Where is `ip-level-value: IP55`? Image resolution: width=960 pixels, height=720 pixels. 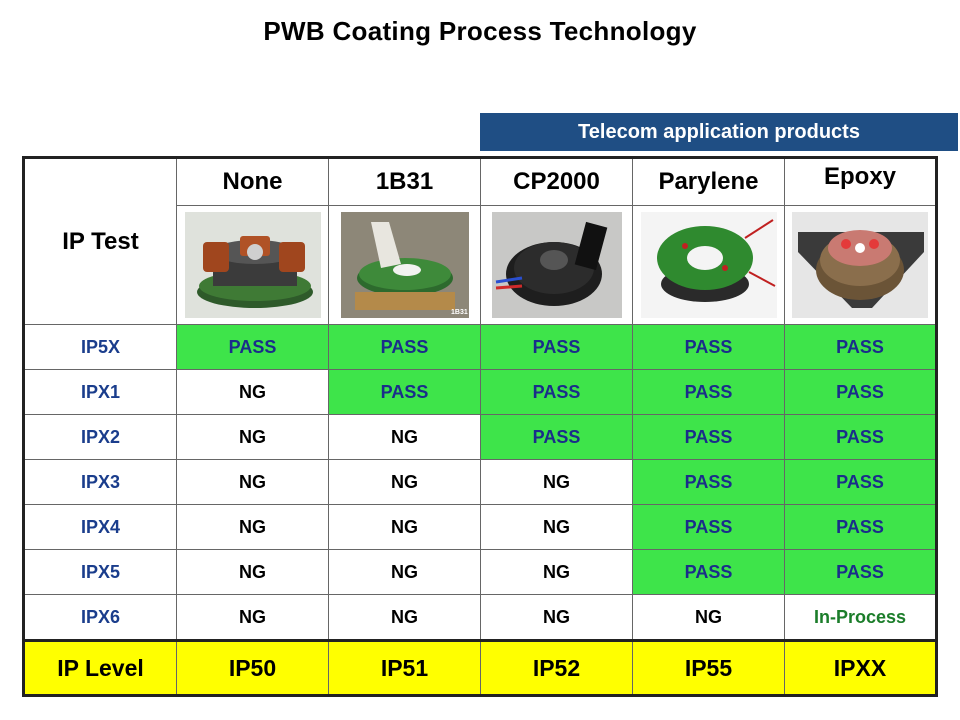
ip-level-value: IP55 is located at coordinates (708, 667).